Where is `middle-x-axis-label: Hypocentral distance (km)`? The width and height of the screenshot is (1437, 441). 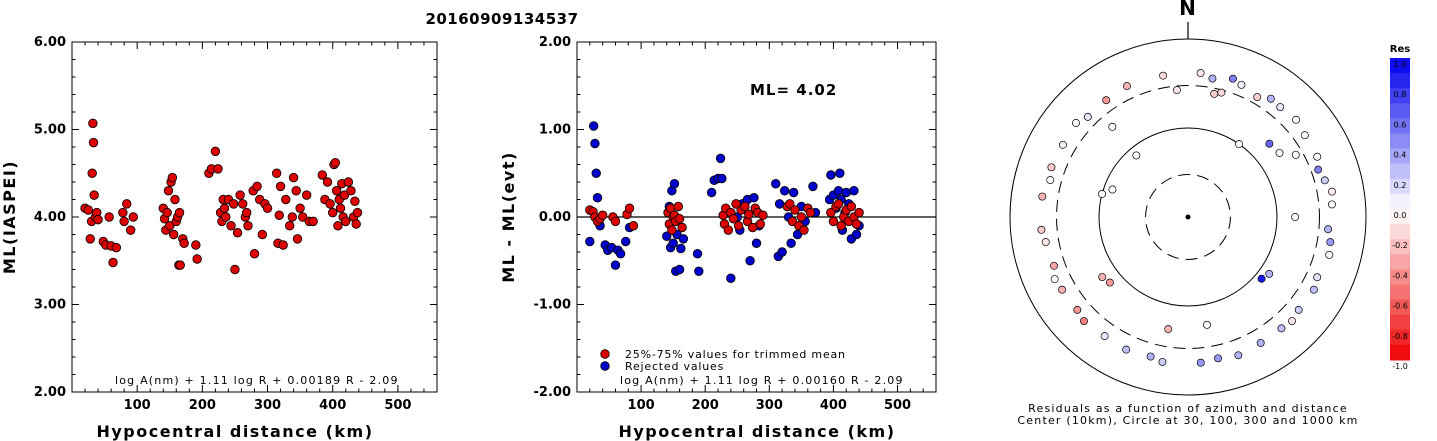
middle-x-axis-label: Hypocentral distance (km) is located at coordinates (756, 431).